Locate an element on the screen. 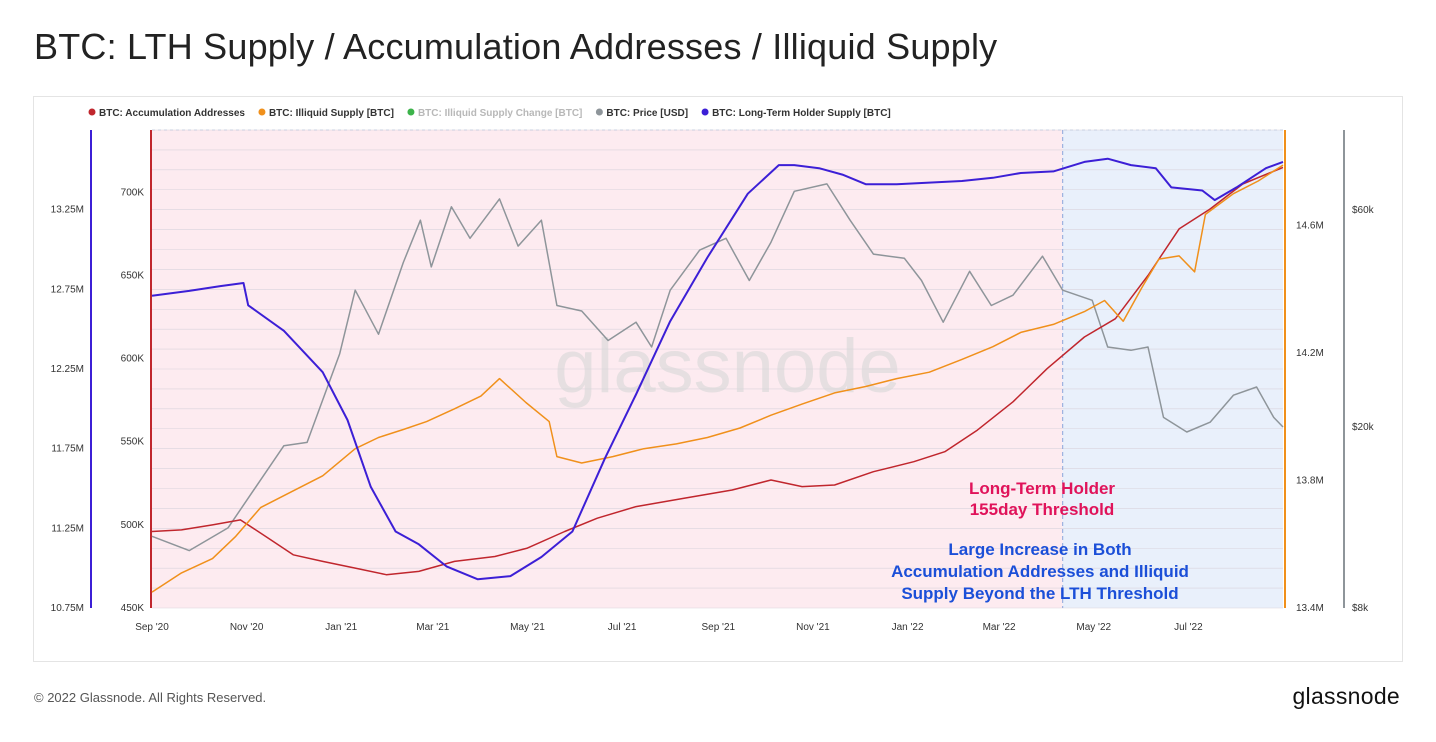  annotation-large-increase: Large Increase in Both is located at coordinates (1039, 549).